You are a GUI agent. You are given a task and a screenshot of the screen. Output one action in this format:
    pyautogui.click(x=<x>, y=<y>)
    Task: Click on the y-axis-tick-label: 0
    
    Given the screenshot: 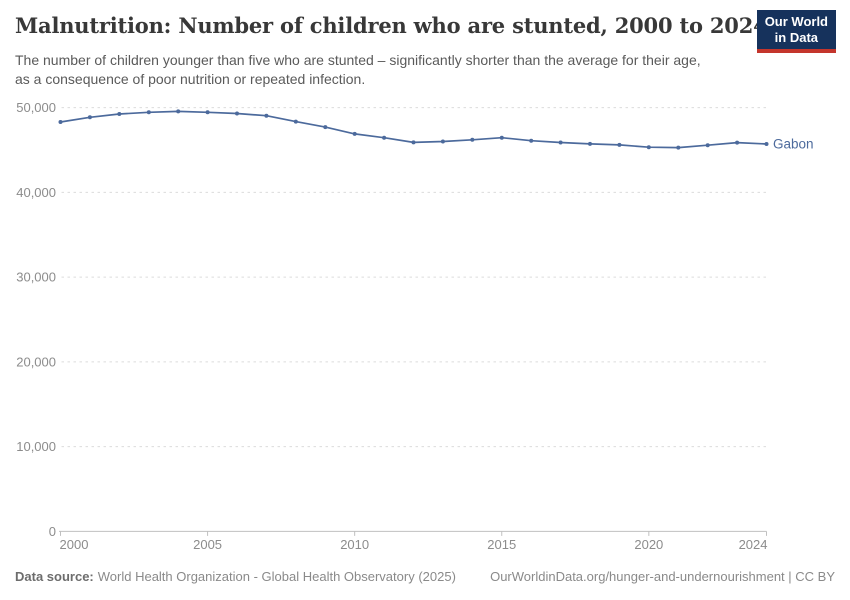 What is the action you would take?
    pyautogui.click(x=52, y=531)
    